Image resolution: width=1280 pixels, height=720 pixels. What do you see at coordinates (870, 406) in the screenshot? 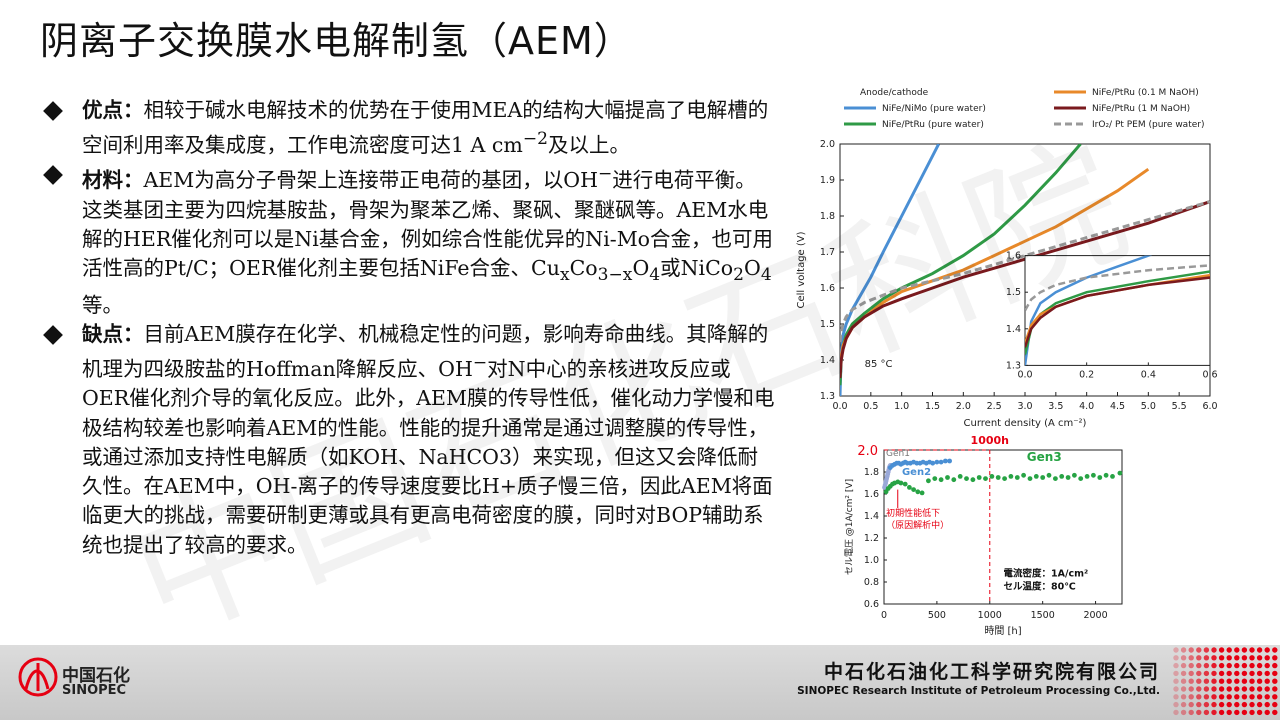
I see `x-tick-label: 0.5` at bounding box center [870, 406].